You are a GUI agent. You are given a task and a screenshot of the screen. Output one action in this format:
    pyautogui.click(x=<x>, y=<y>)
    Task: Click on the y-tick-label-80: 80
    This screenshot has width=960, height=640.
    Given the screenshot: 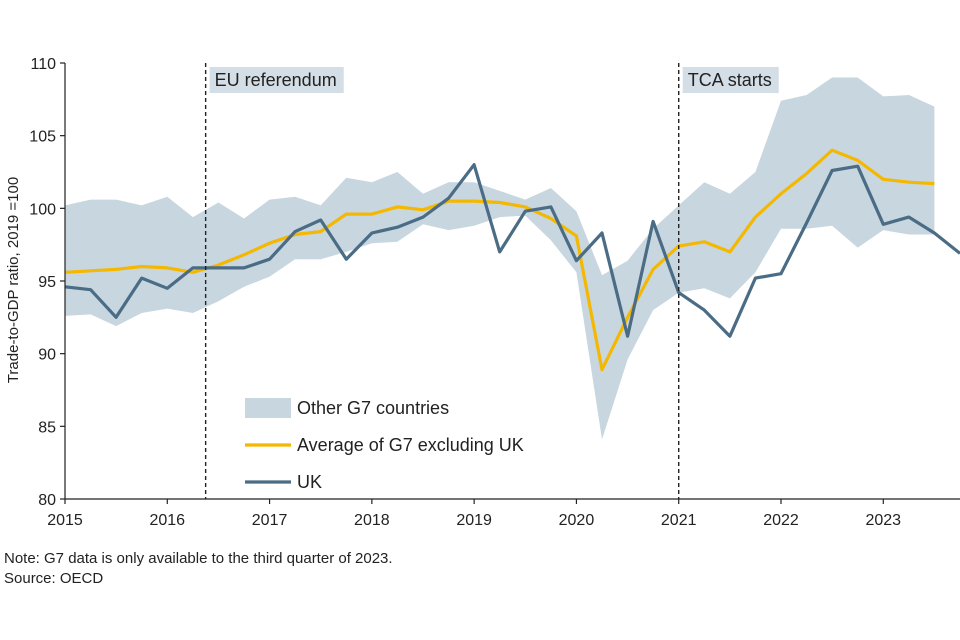 What is the action you would take?
    pyautogui.click(x=47, y=500)
    